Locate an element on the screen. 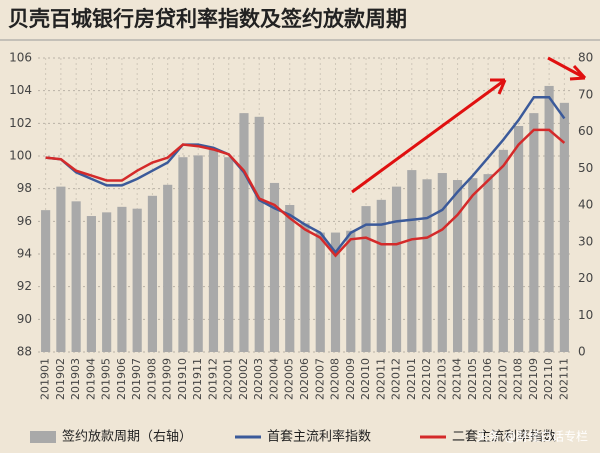 The height and width of the screenshot is (453, 600). y2-tick-label: 70 is located at coordinates (585, 94).